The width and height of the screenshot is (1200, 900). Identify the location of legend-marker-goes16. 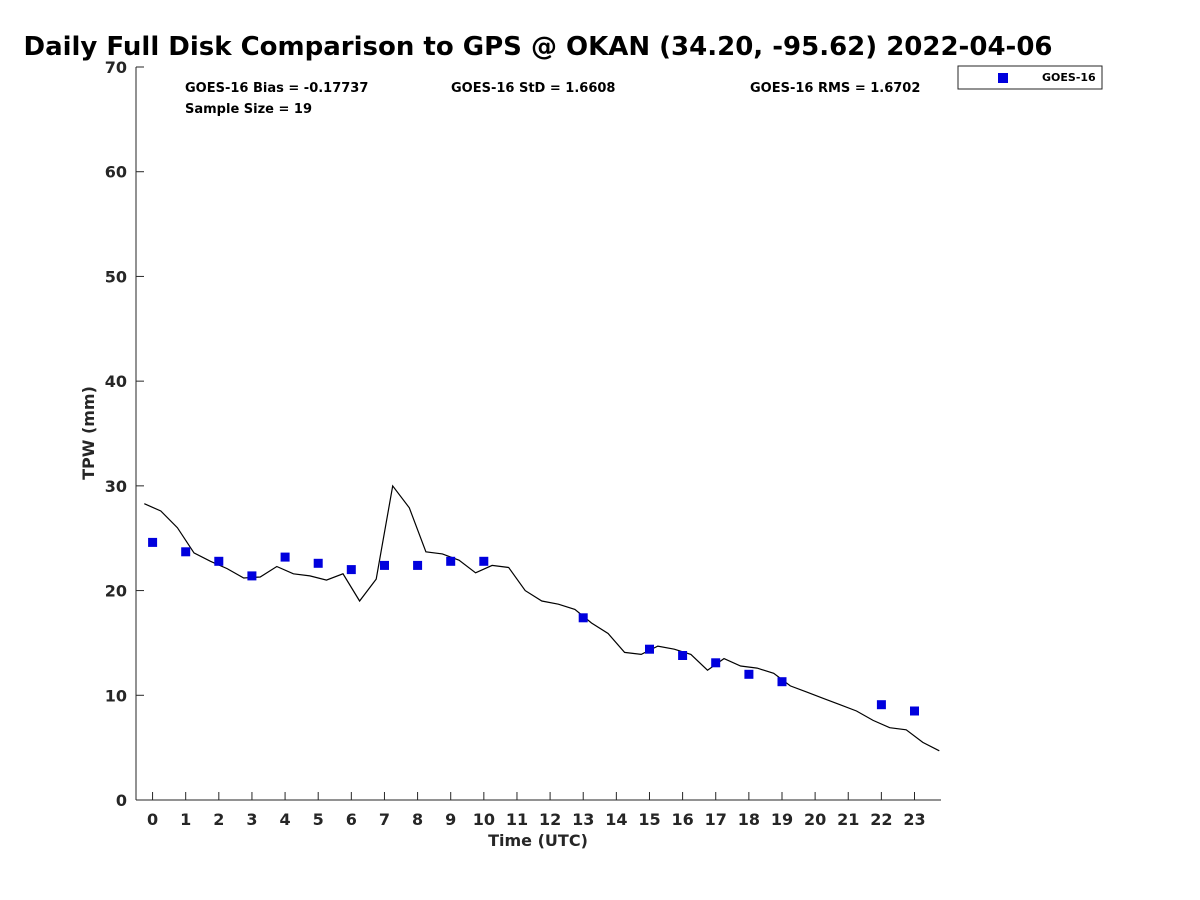
(1003, 78).